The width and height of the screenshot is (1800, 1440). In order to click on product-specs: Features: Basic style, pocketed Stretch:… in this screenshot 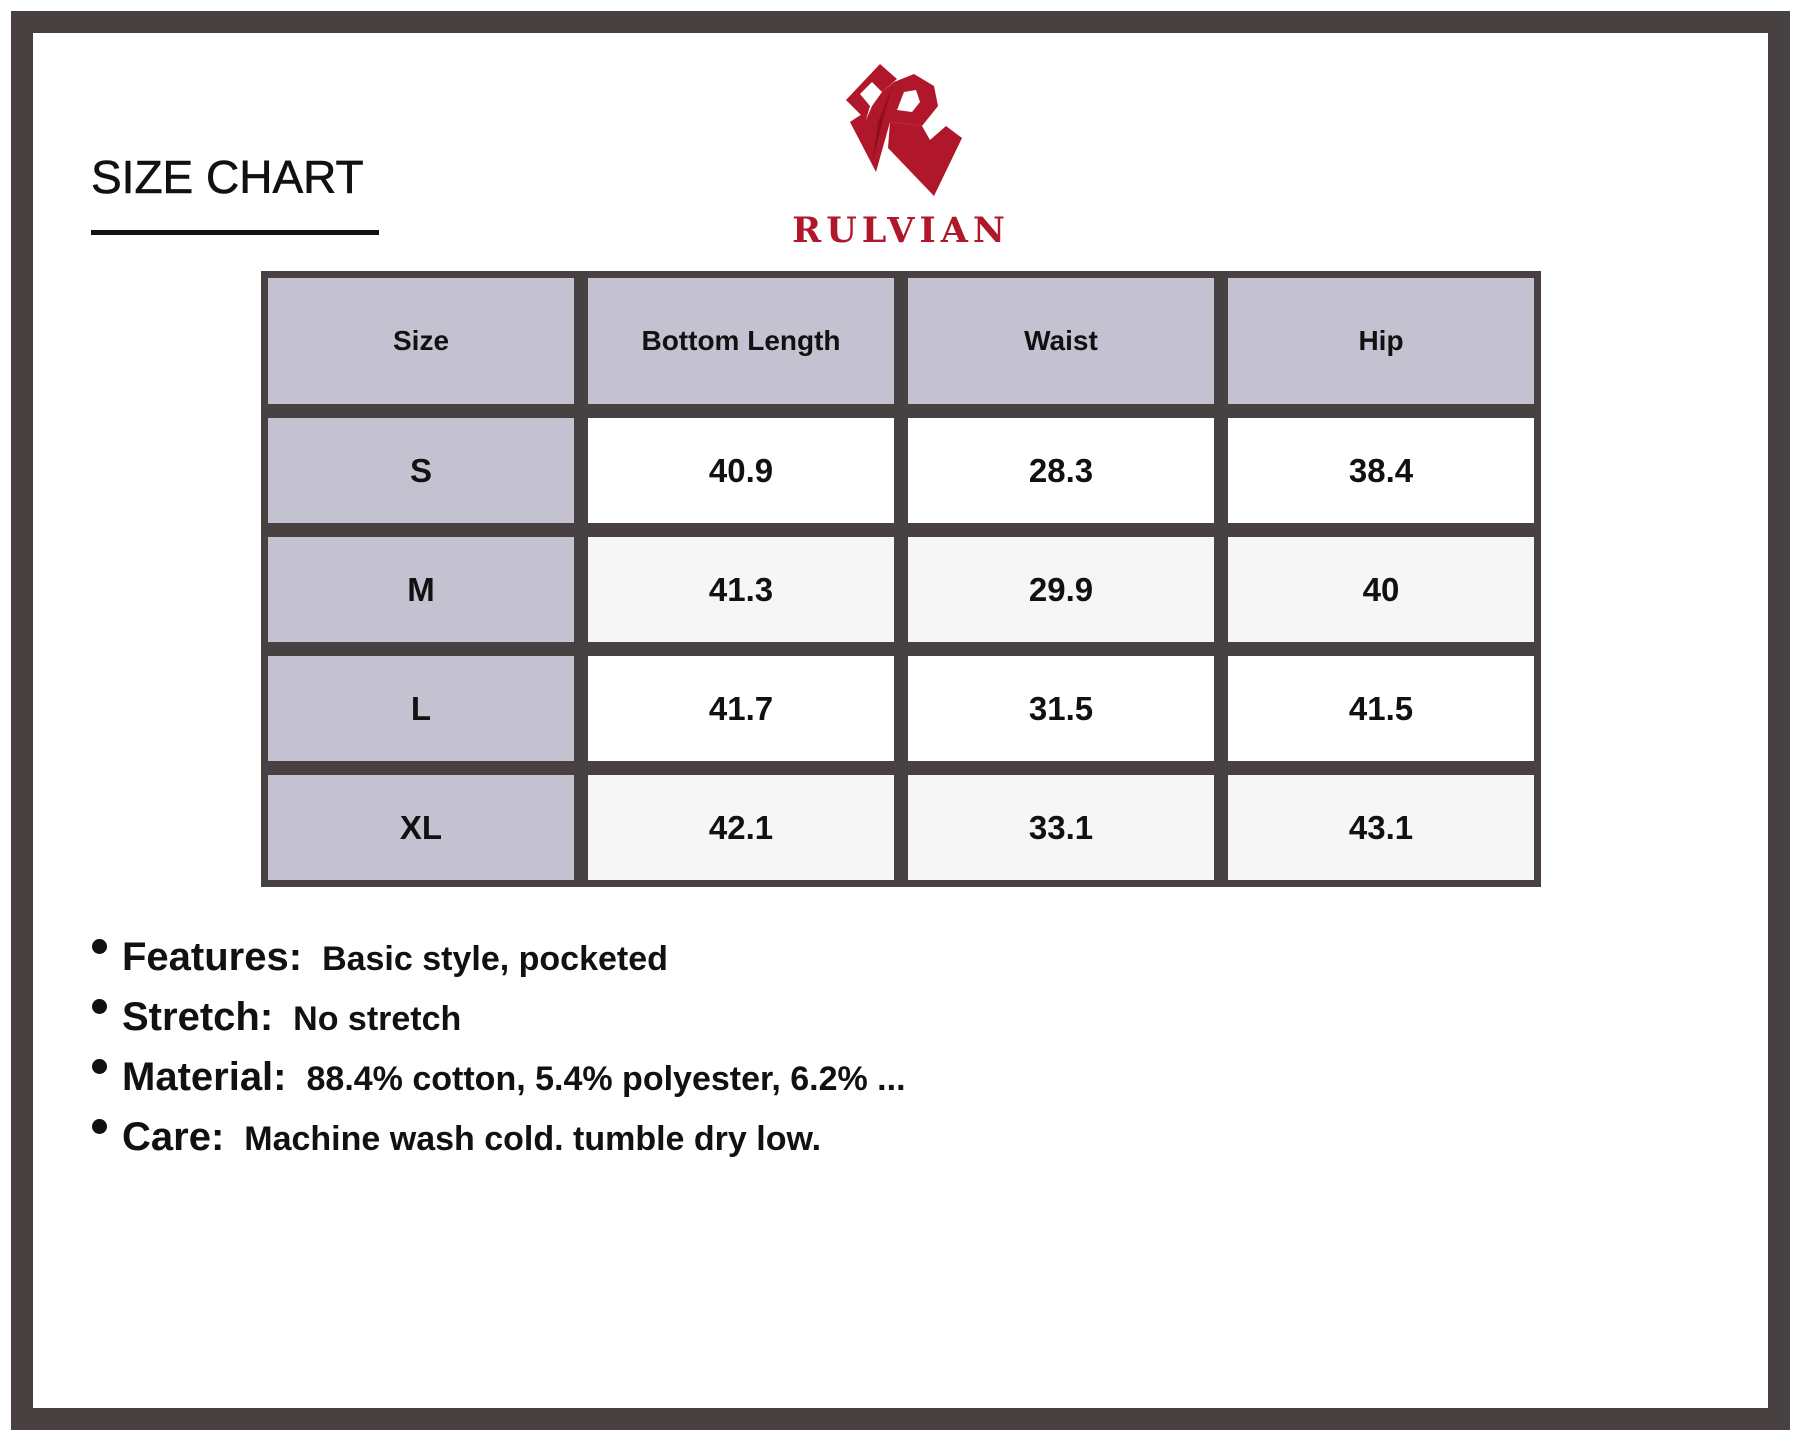, I will do `click(499, 1055)`.